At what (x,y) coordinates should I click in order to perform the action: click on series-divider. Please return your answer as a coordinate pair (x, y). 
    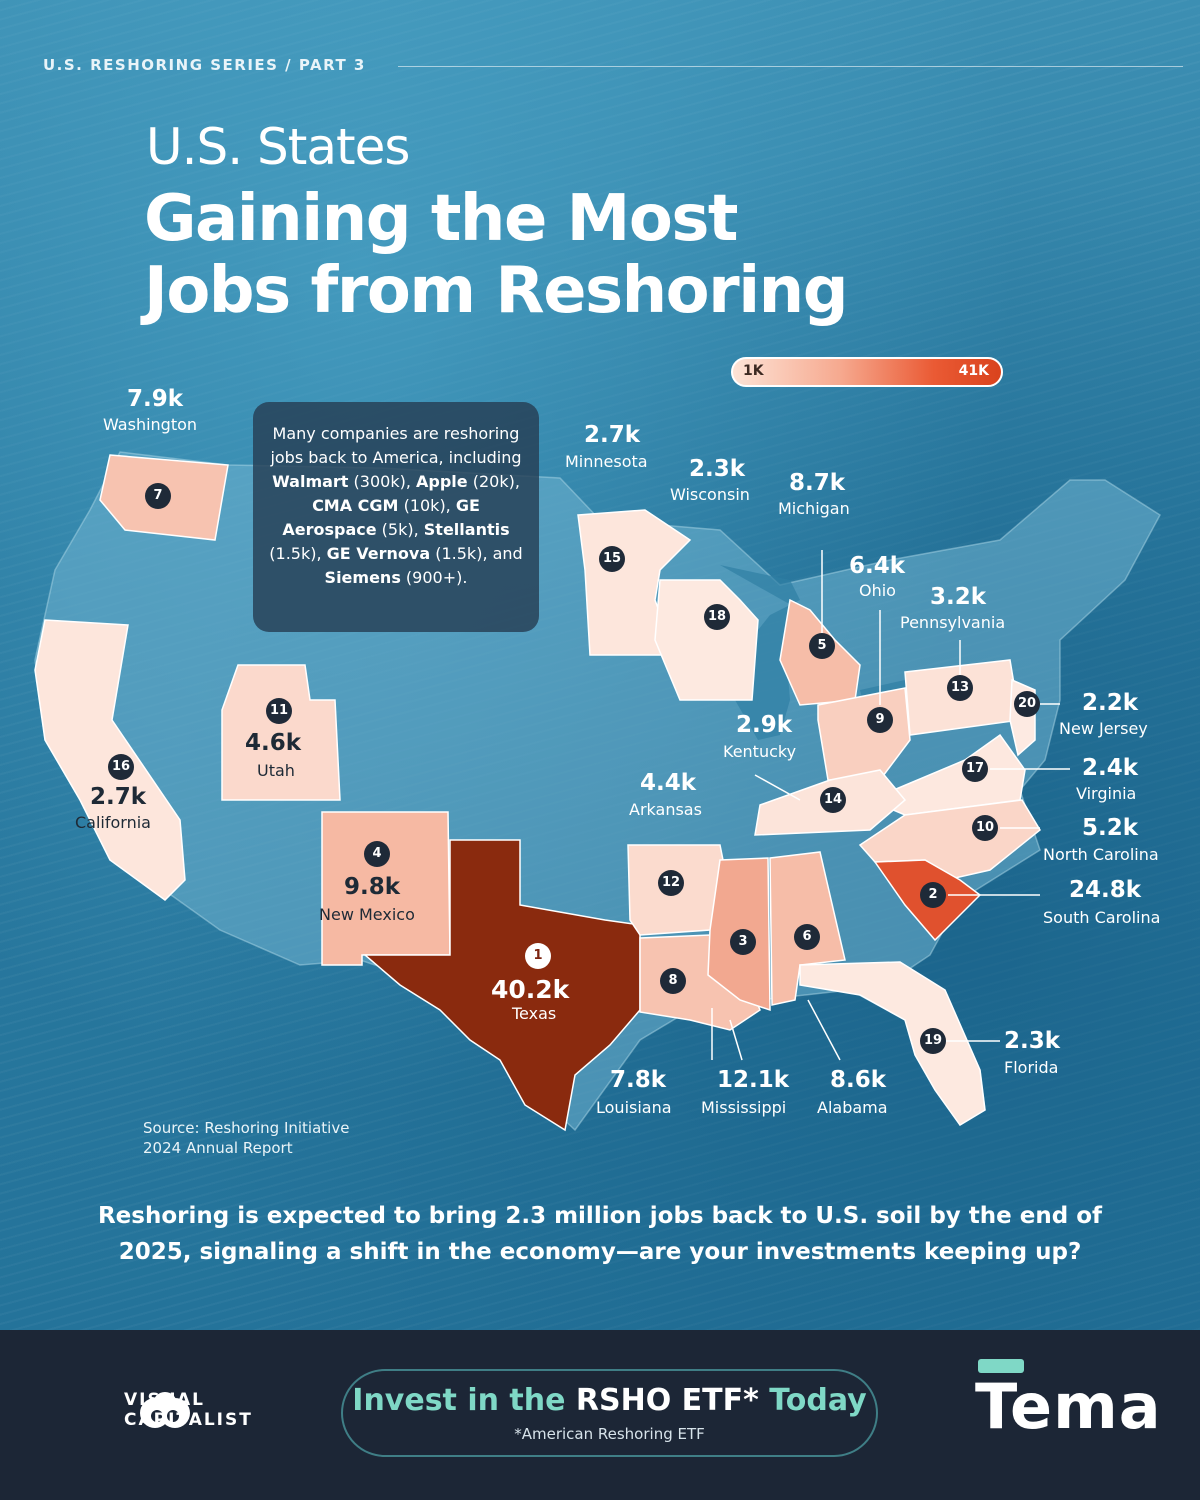
    Looking at the image, I should click on (790, 66).